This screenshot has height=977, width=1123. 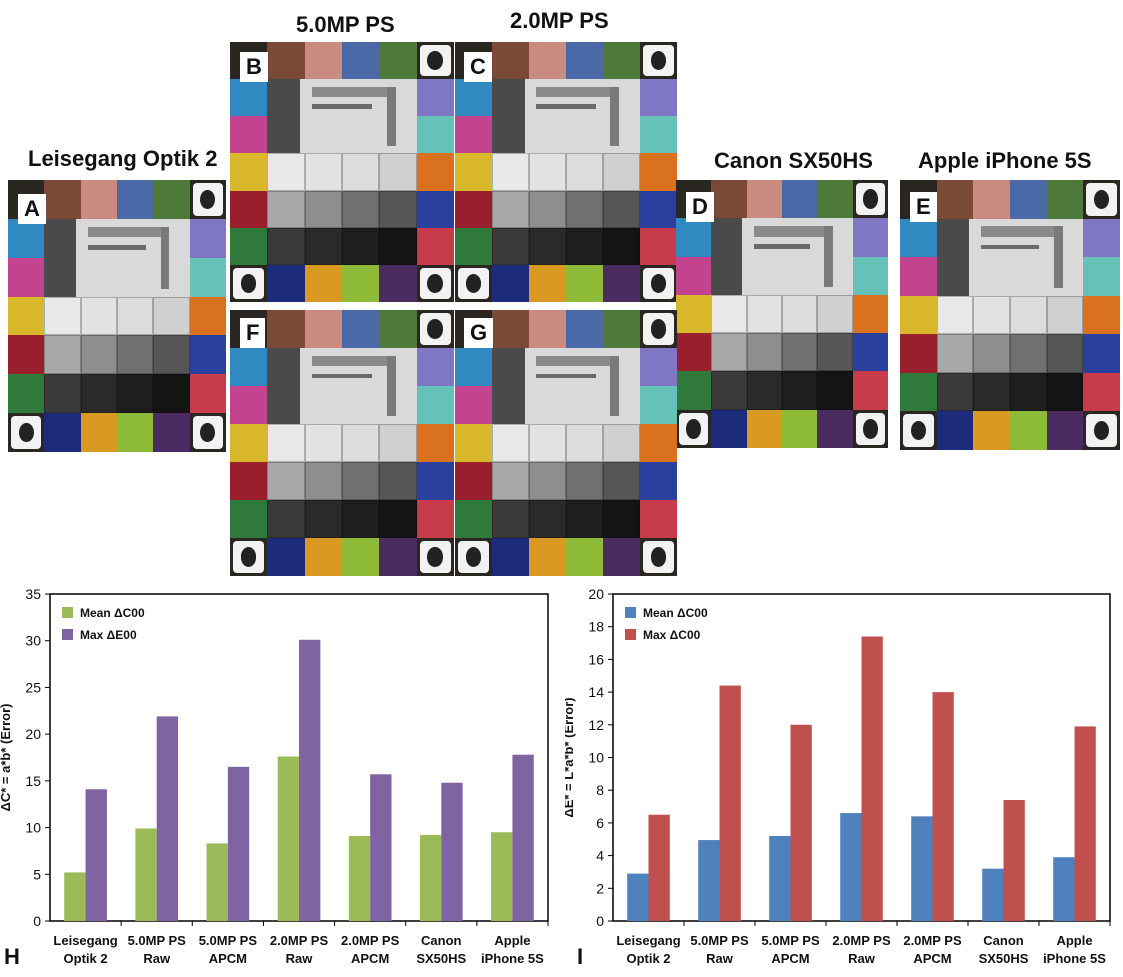 What do you see at coordinates (478, 67) in the screenshot?
I see `panel-letter-c: C` at bounding box center [478, 67].